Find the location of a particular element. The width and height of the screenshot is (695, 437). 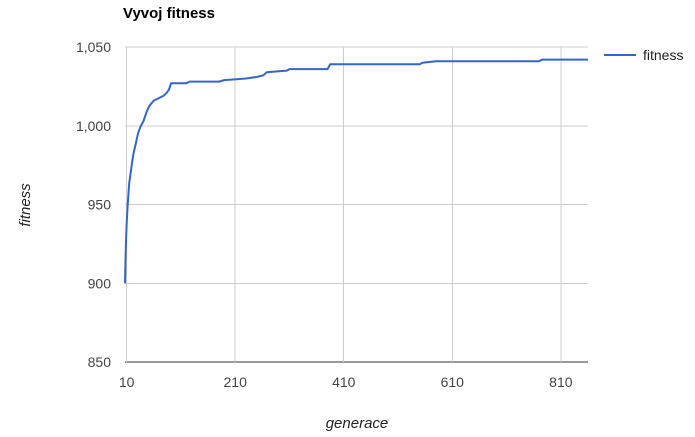

x-tick-label: 10 is located at coordinates (127, 382).